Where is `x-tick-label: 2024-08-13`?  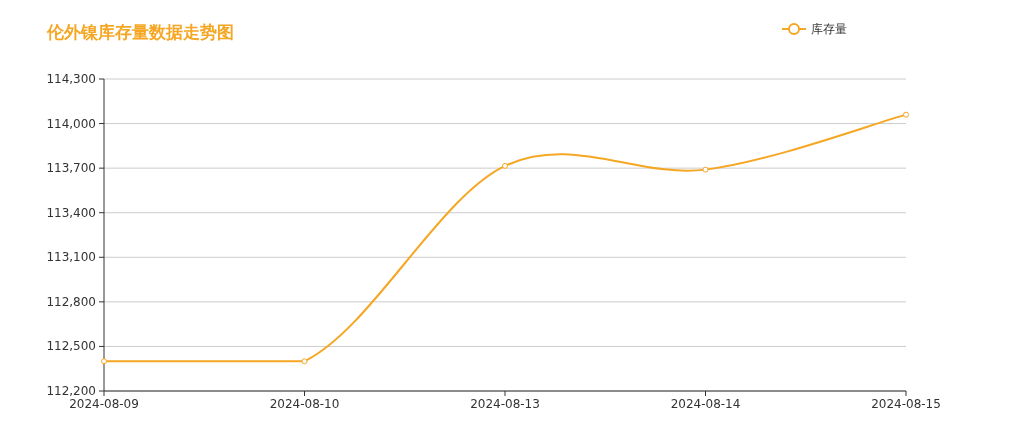 x-tick-label: 2024-08-13 is located at coordinates (505, 404).